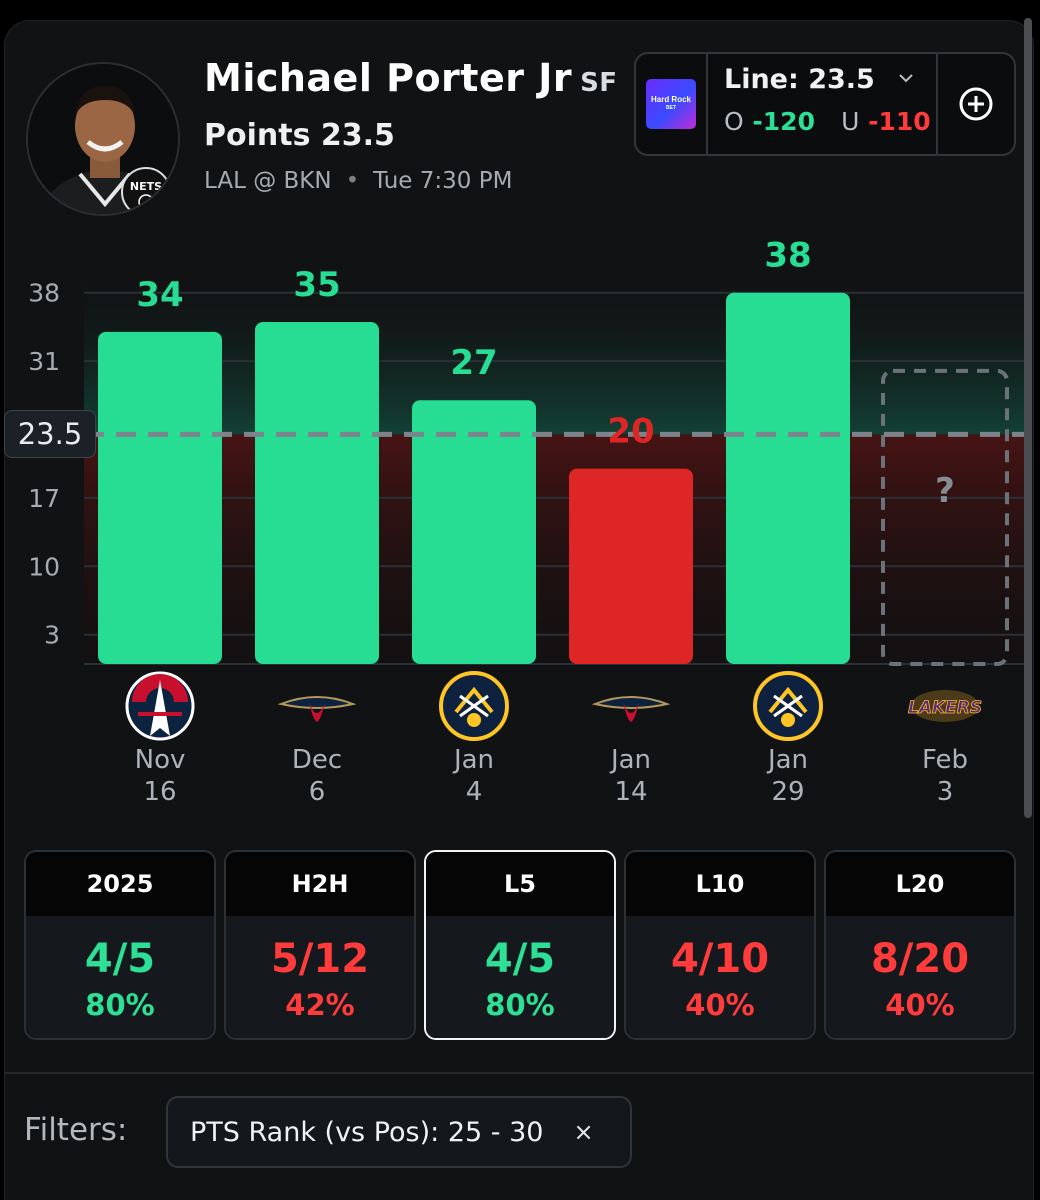 This screenshot has width=1040, height=1200. I want to click on under-odds: -110, so click(899, 121).